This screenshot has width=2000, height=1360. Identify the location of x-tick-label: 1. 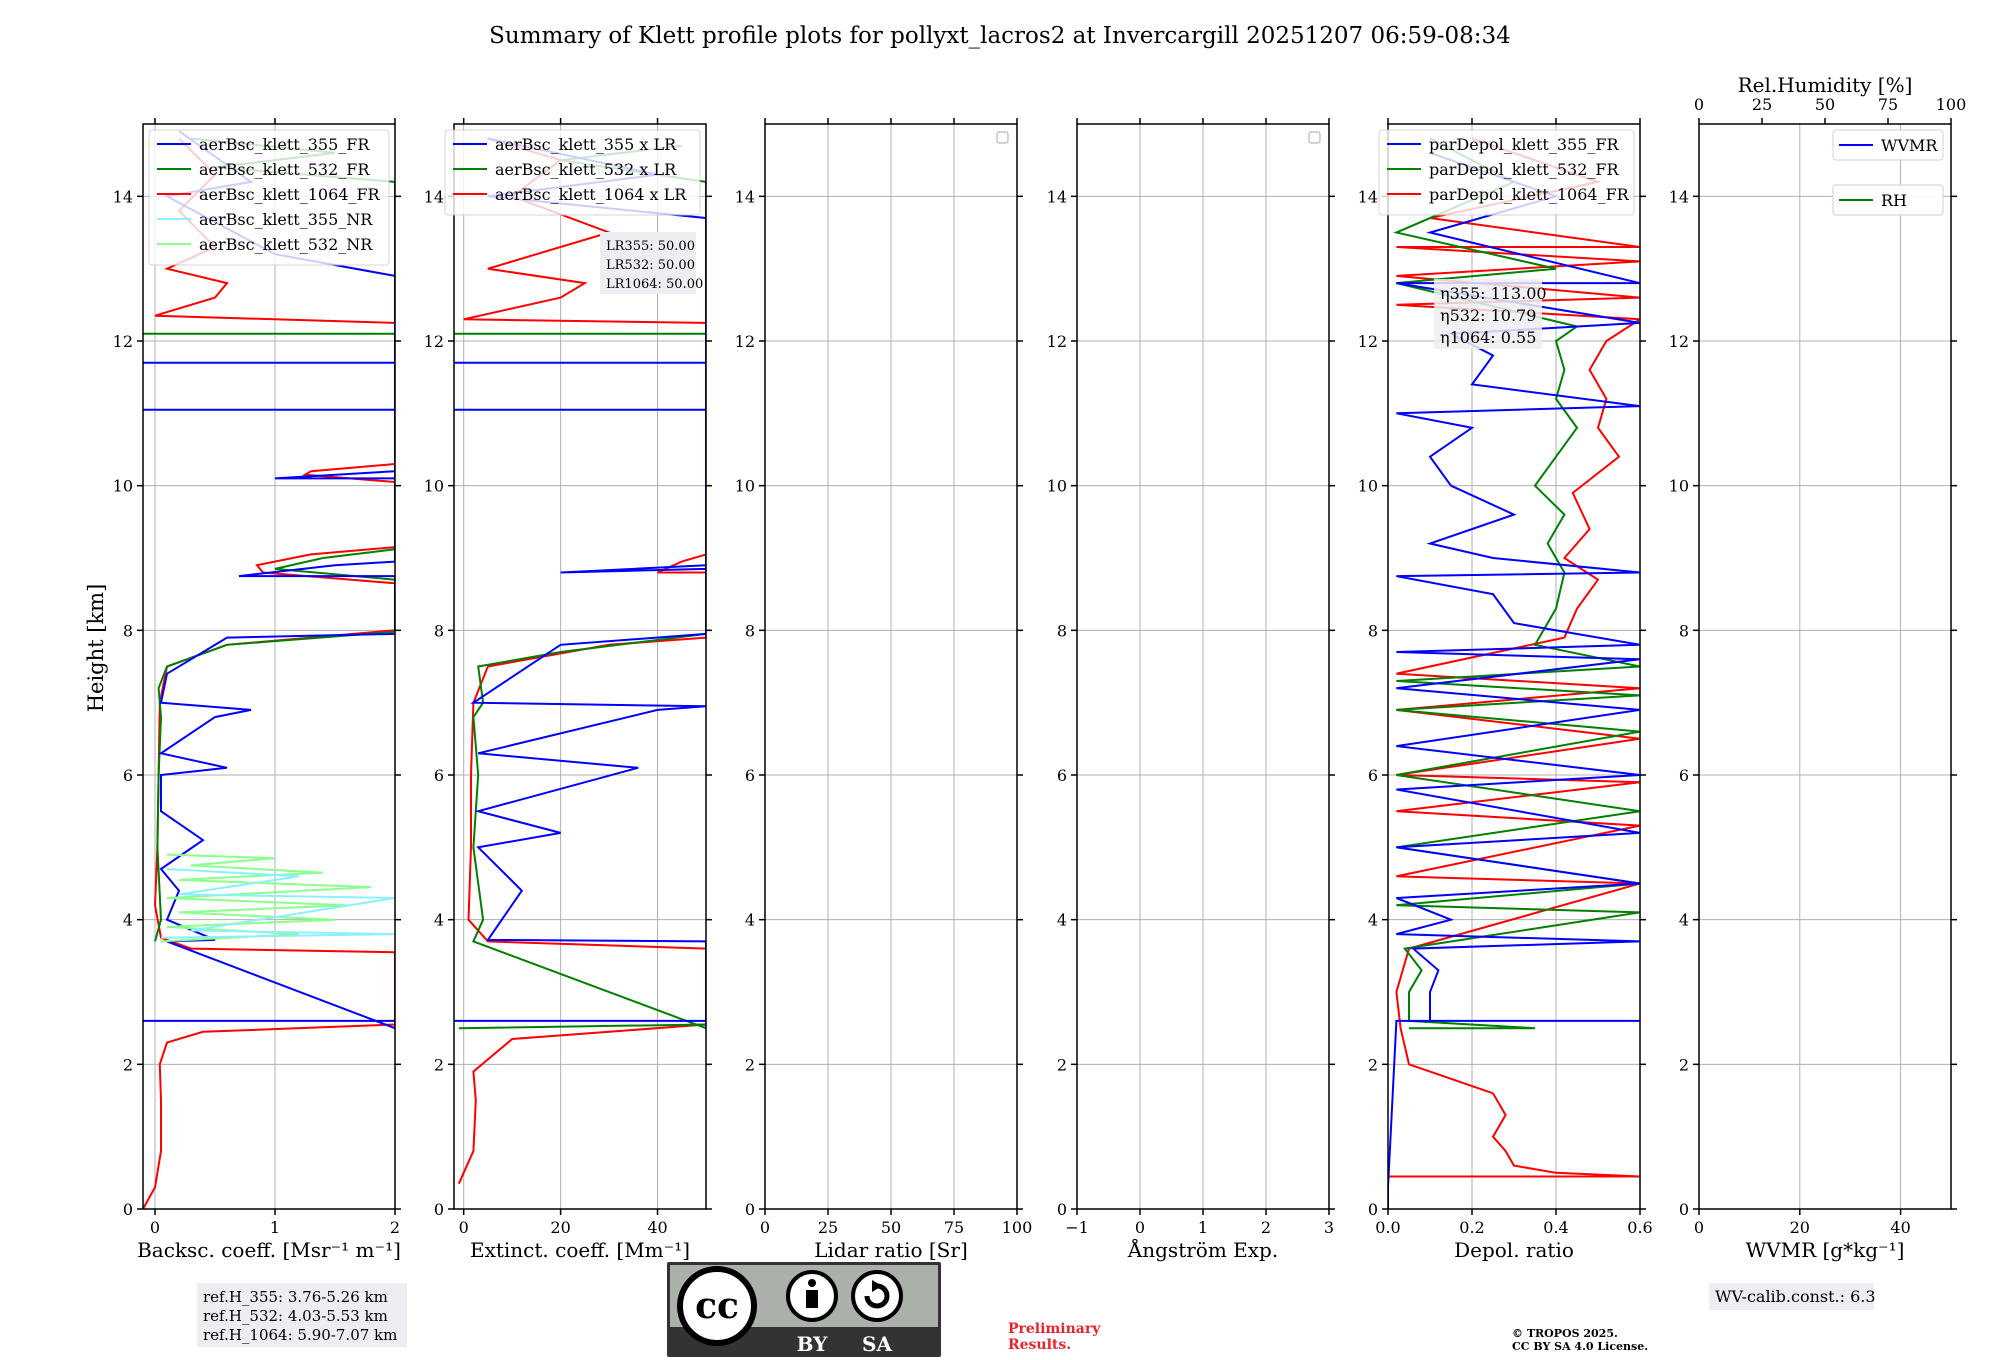
(1203, 1227).